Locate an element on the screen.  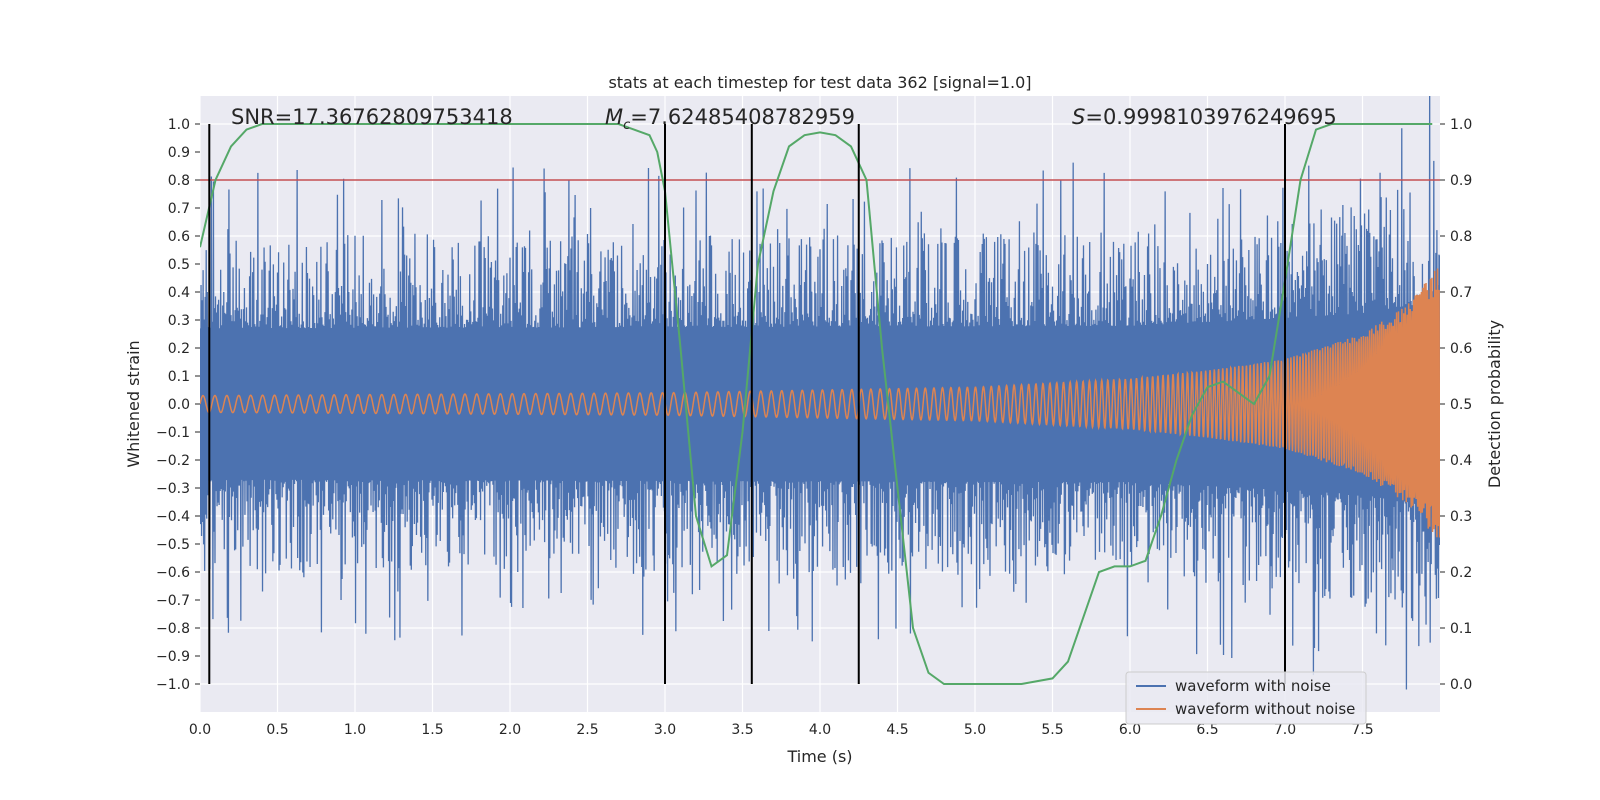
x-tick-label: 0.5 is located at coordinates (277, 730).